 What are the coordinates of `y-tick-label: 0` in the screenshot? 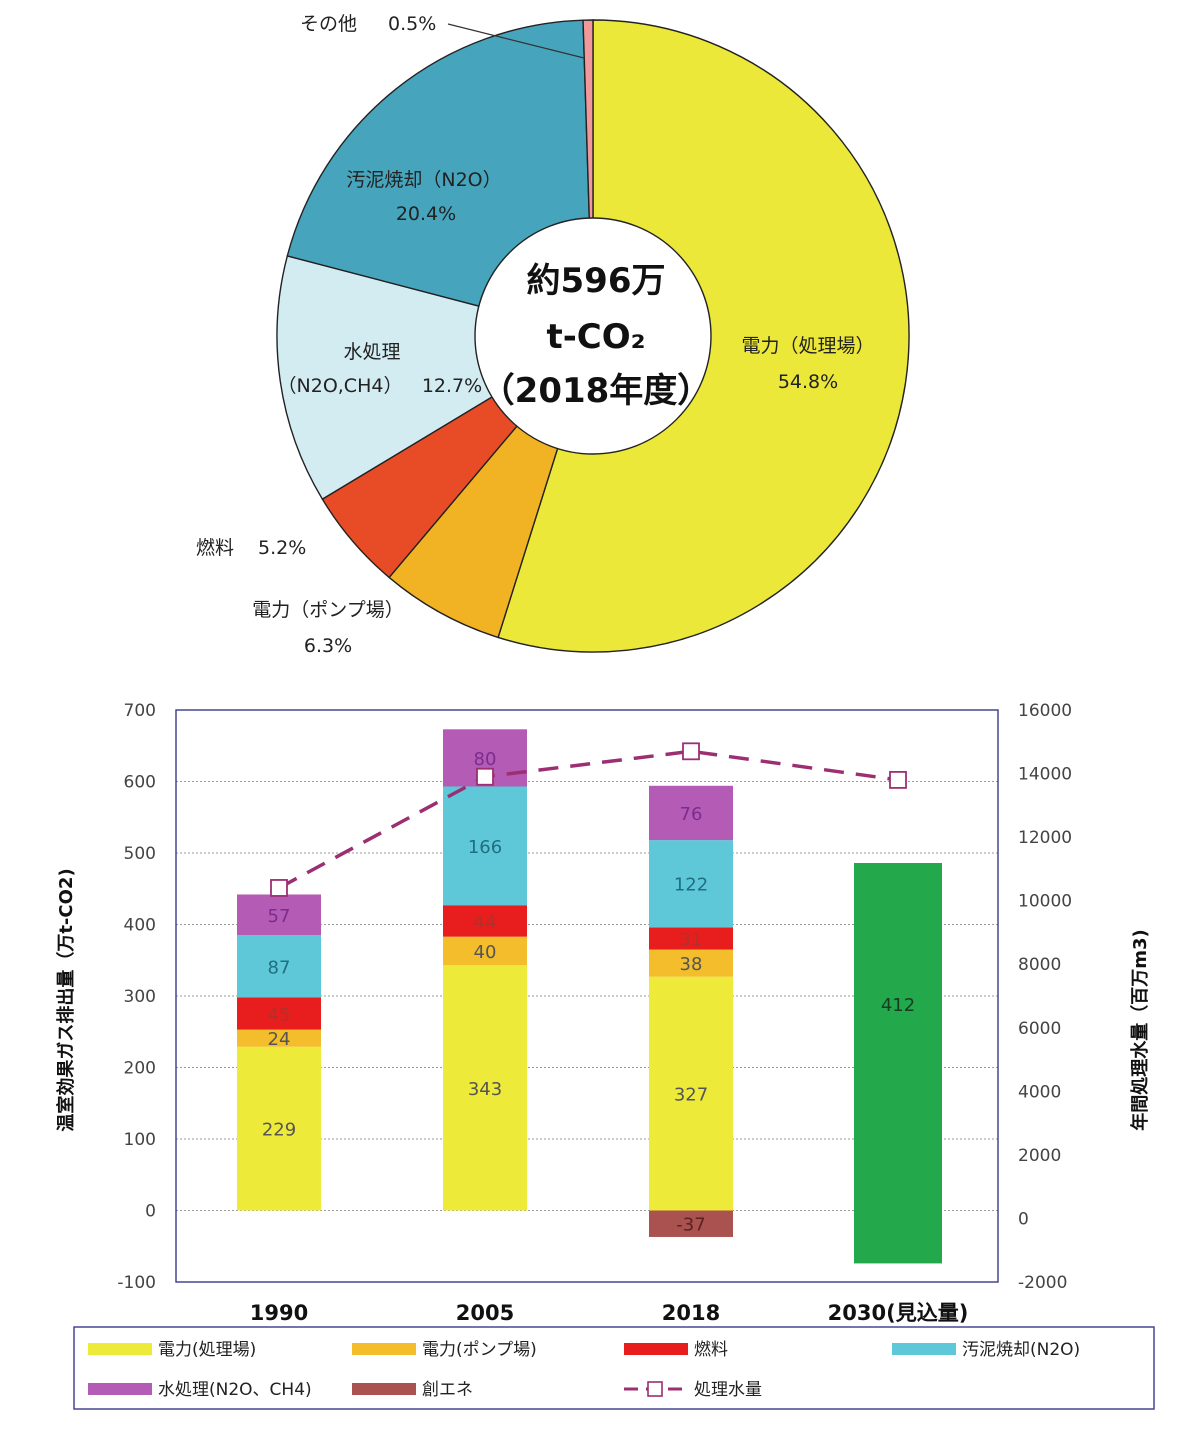 It's located at (150, 1212).